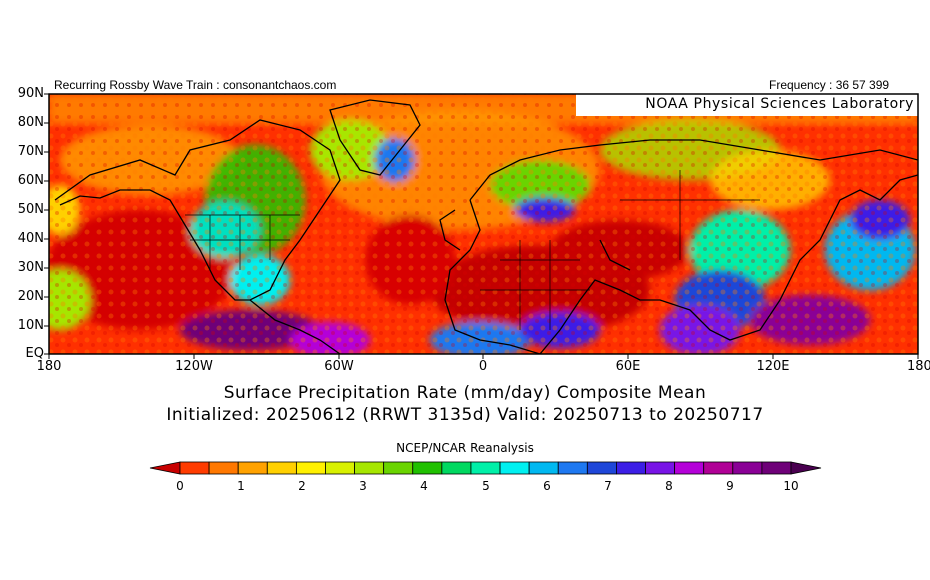 Image resolution: width=930 pixels, height=580 pixels. Describe the element at coordinates (608, 486) in the screenshot. I see `colorbar-label-7: 7` at that location.